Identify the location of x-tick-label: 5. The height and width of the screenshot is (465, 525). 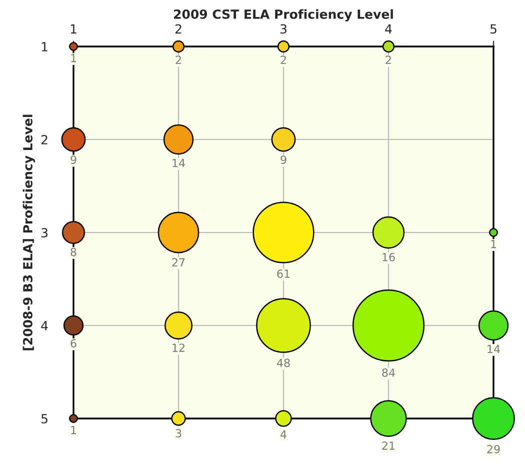
(493, 29).